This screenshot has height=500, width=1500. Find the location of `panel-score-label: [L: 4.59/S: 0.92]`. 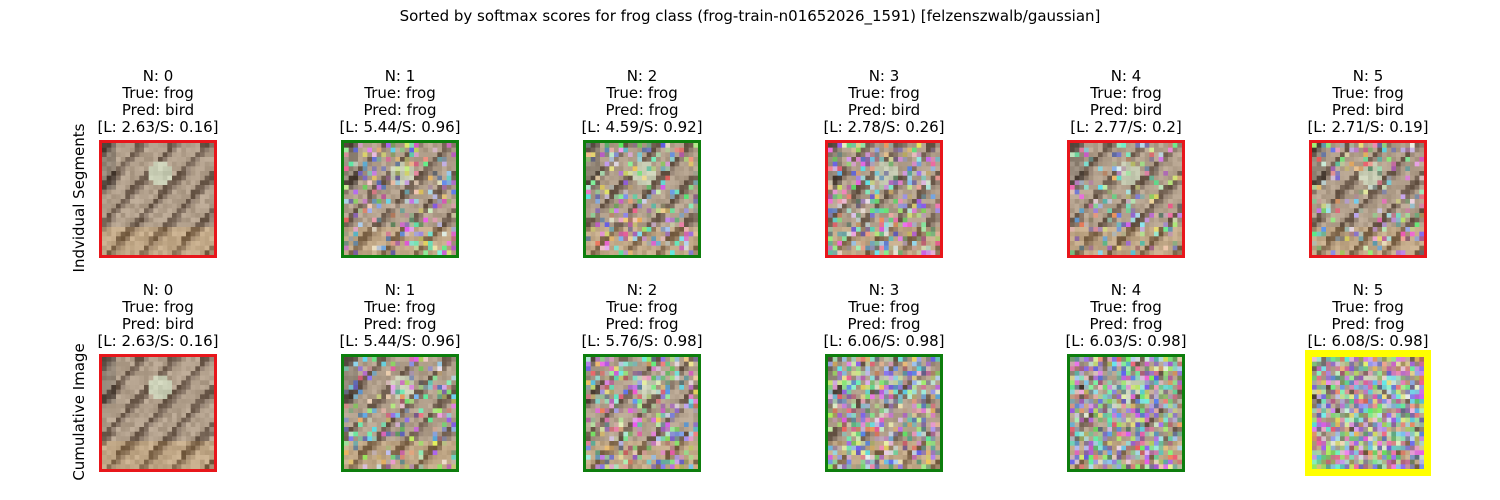

panel-score-label: [L: 4.59/S: 0.92] is located at coordinates (642, 127).